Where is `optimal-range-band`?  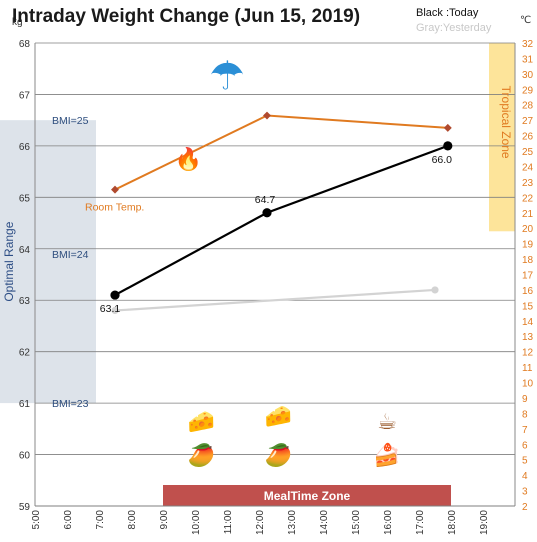 optimal-range-band is located at coordinates (48, 262).